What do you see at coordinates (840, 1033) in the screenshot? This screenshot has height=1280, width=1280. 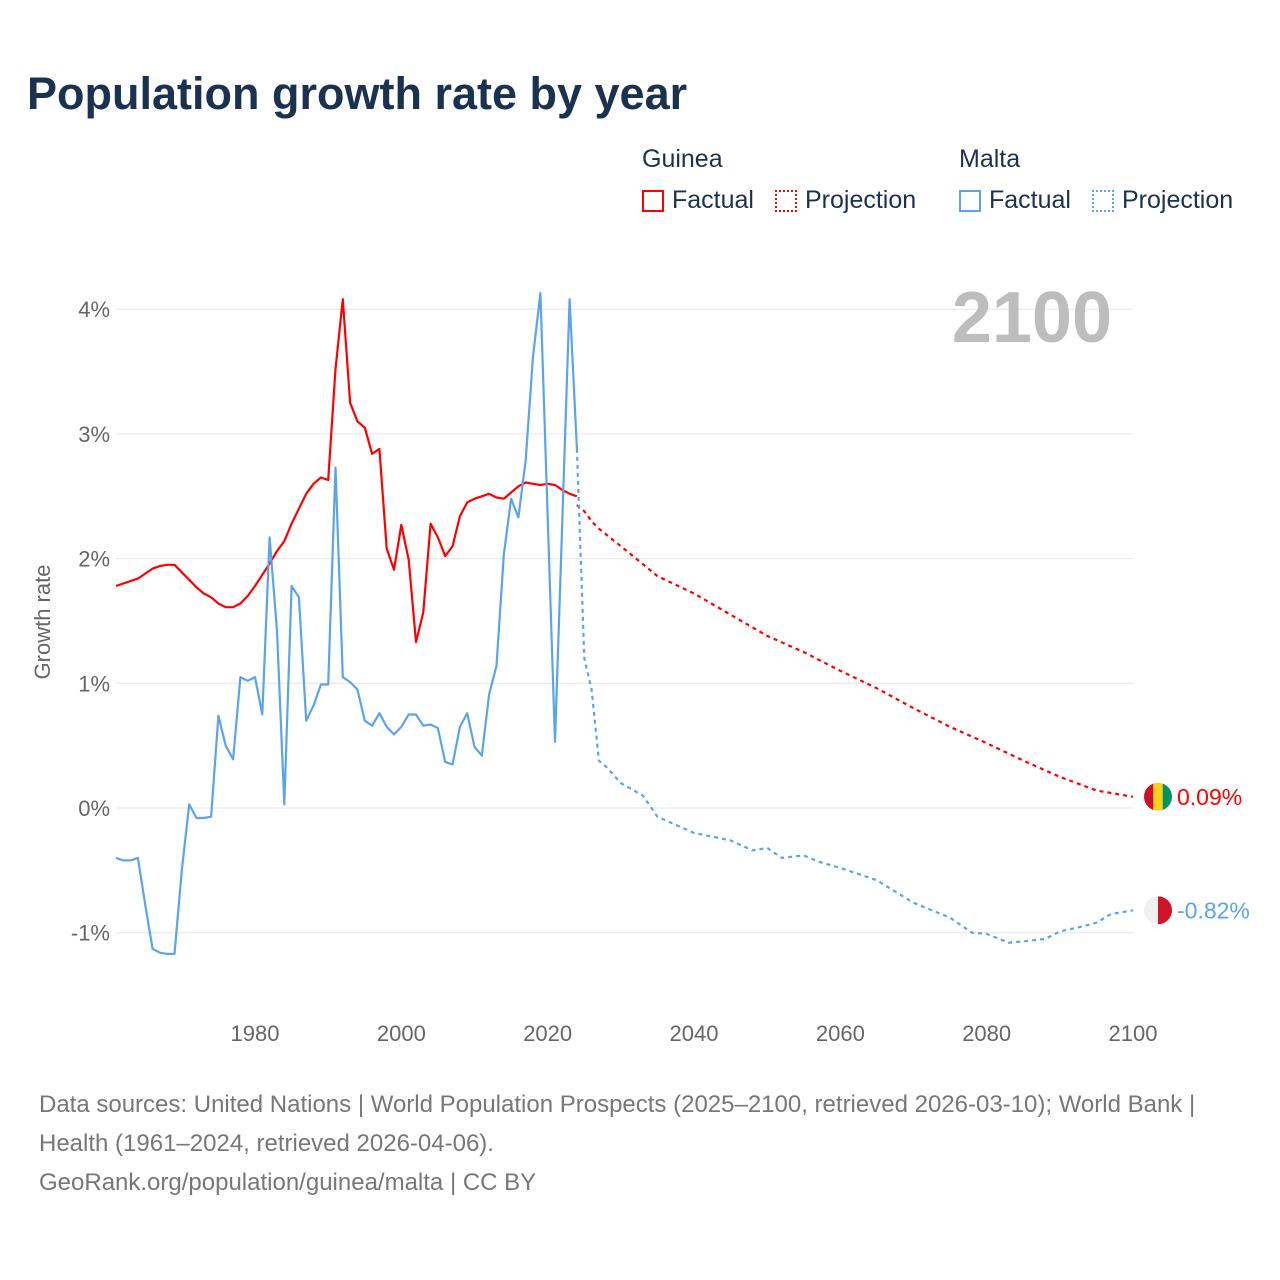 I see `x-tick-label: 2060` at bounding box center [840, 1033].